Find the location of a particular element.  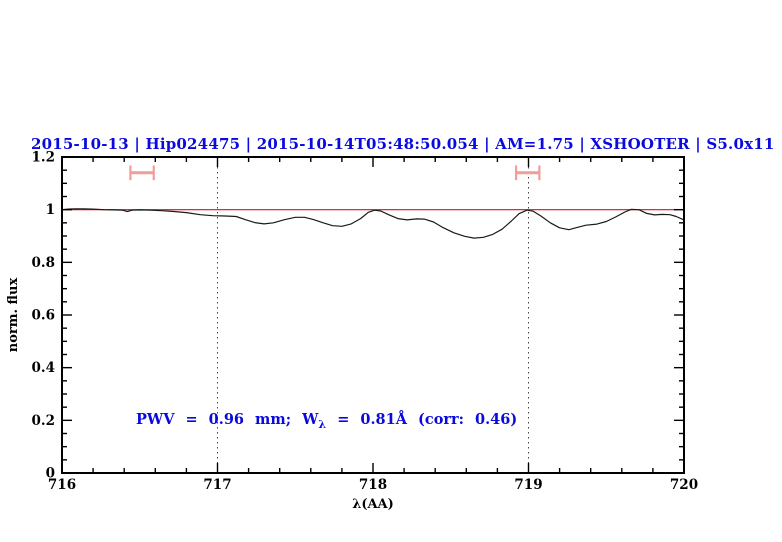

y-tick-label: 0 is located at coordinates (50, 474).